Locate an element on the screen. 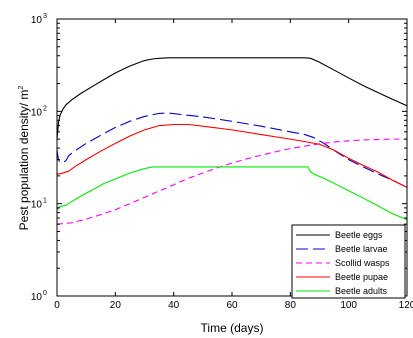 This screenshot has width=413, height=338. y-tick-exponent: 3 is located at coordinates (45, 16).